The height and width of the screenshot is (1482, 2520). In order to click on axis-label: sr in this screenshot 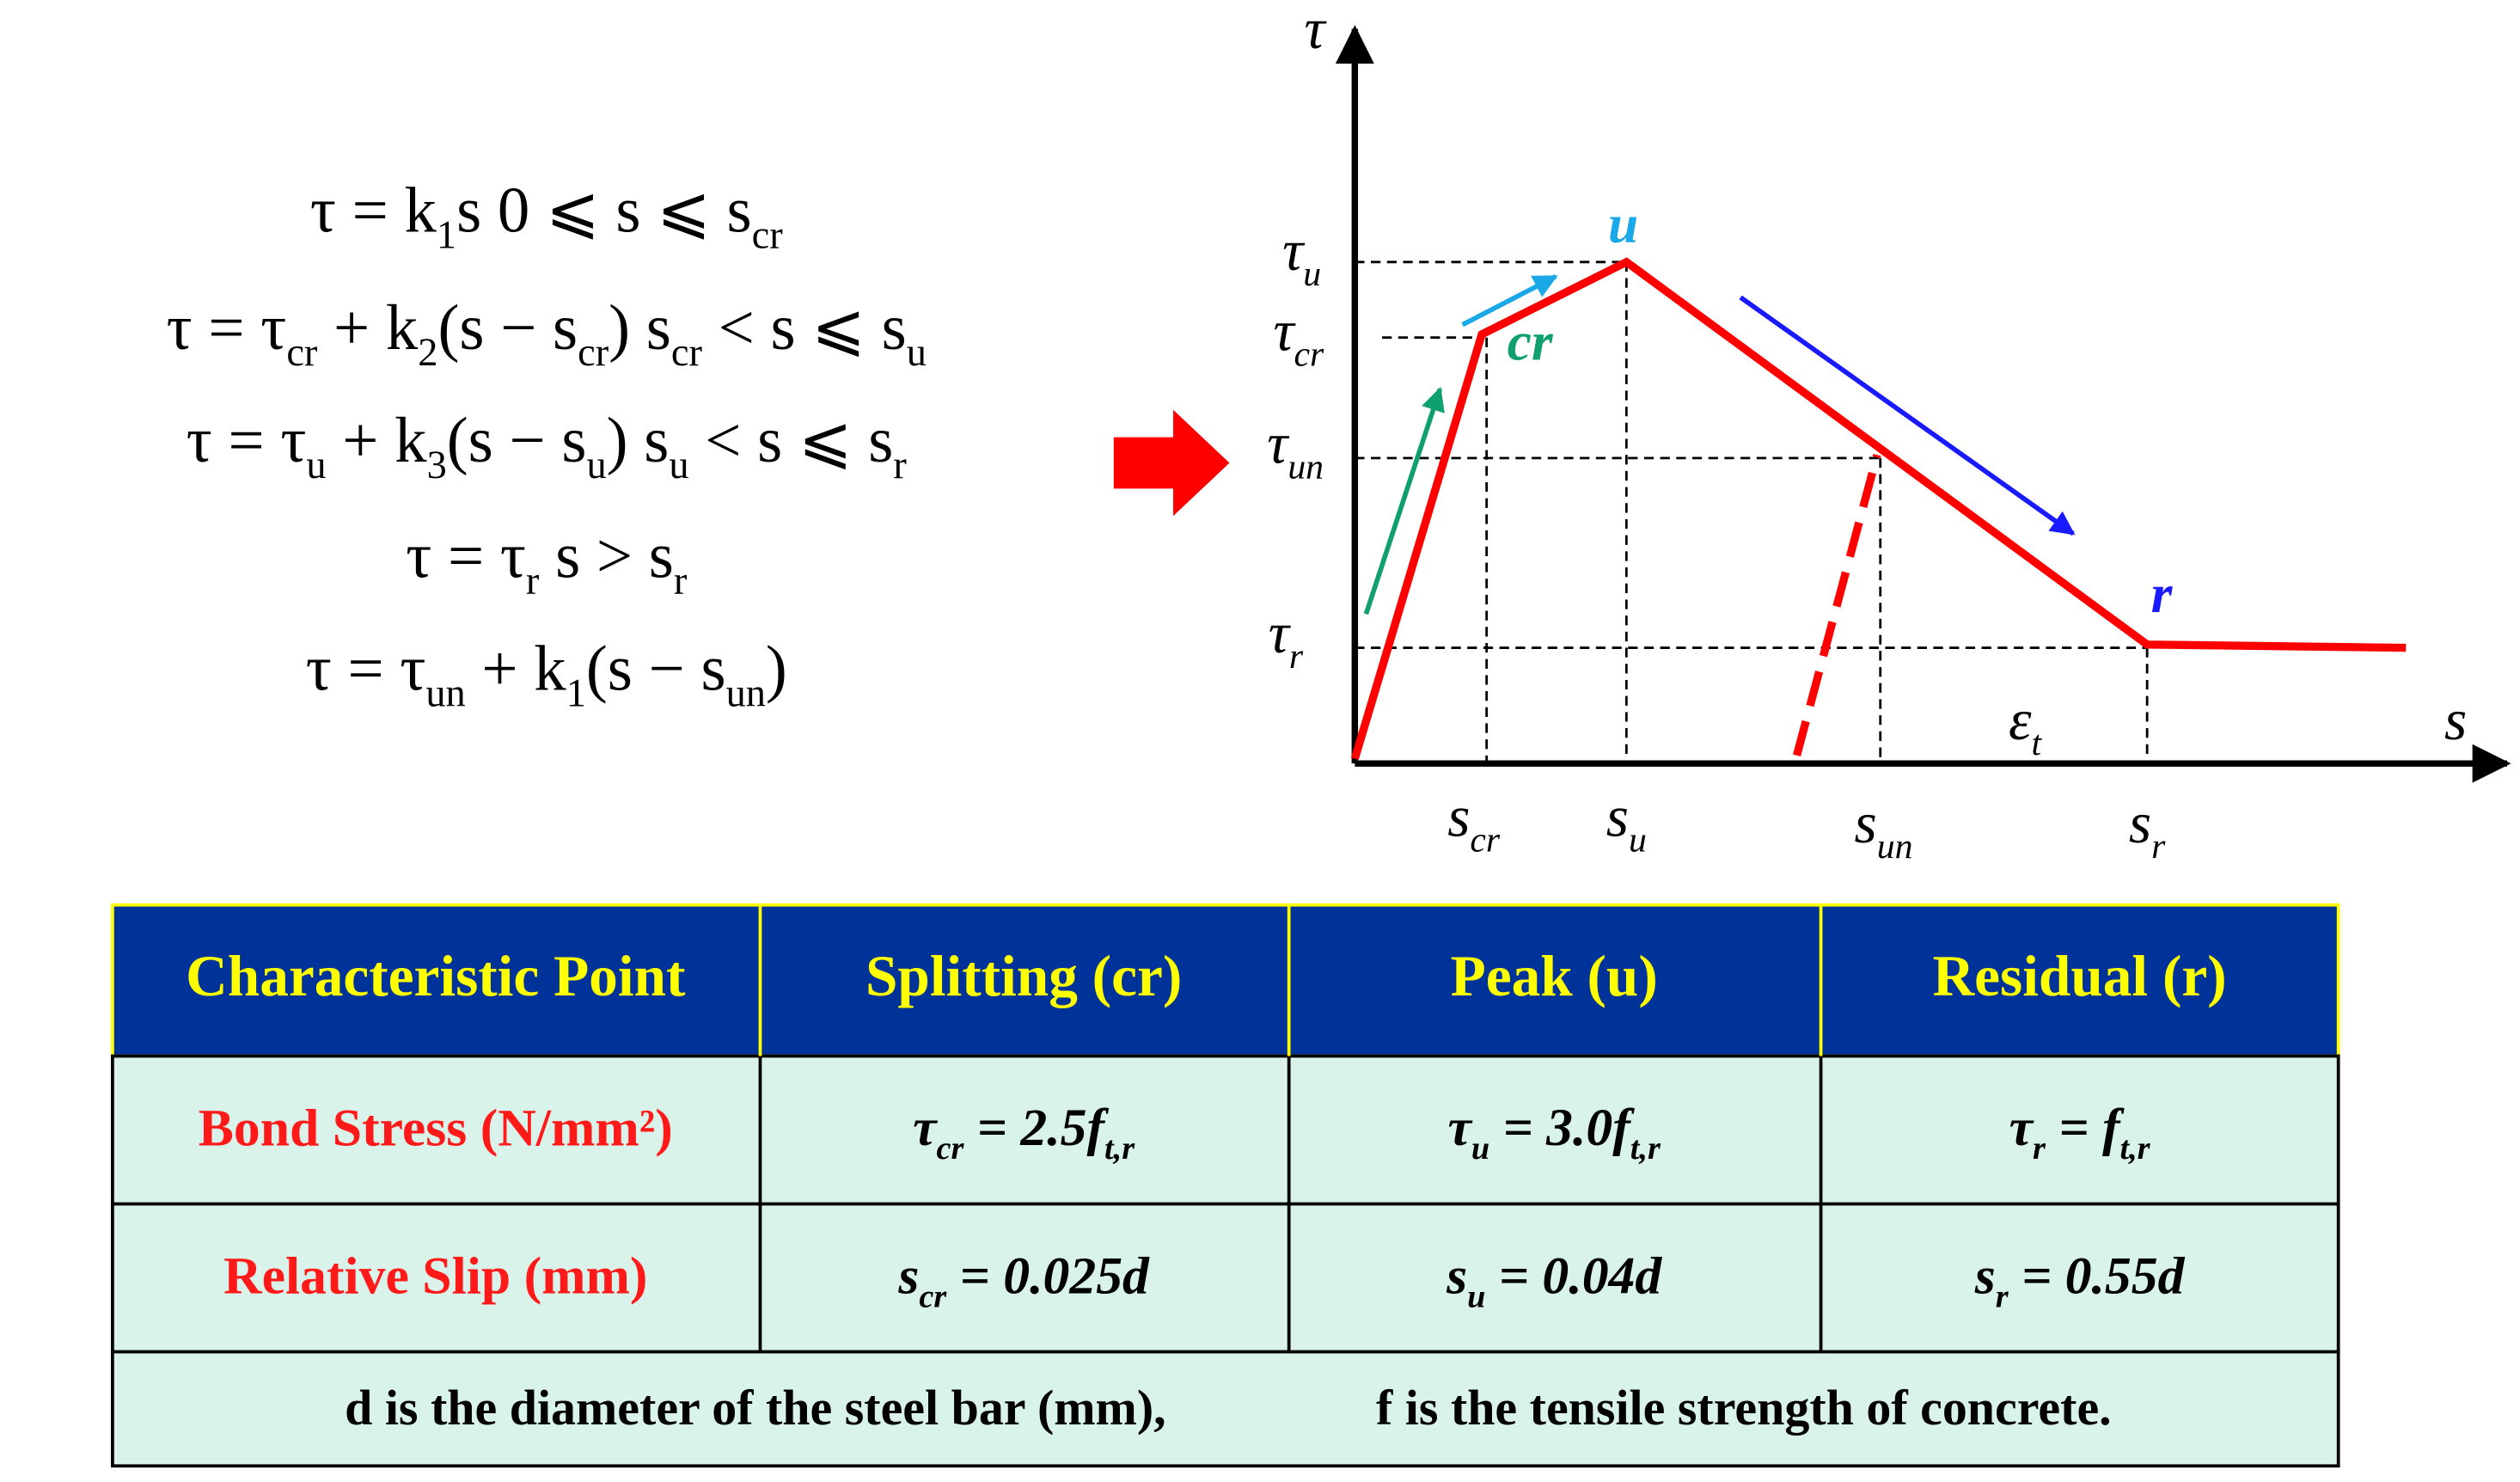, I will do `click(2148, 829)`.